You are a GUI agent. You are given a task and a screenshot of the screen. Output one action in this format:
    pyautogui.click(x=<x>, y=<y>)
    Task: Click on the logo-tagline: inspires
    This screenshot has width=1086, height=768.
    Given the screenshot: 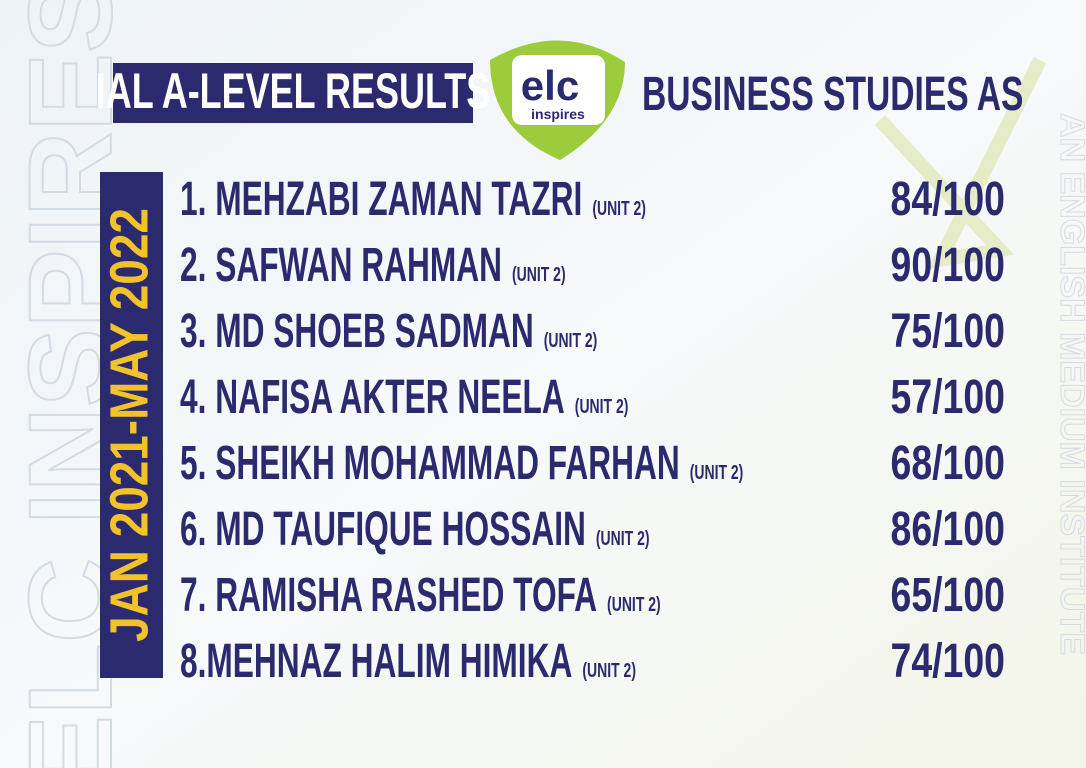 What is the action you would take?
    pyautogui.click(x=558, y=114)
    